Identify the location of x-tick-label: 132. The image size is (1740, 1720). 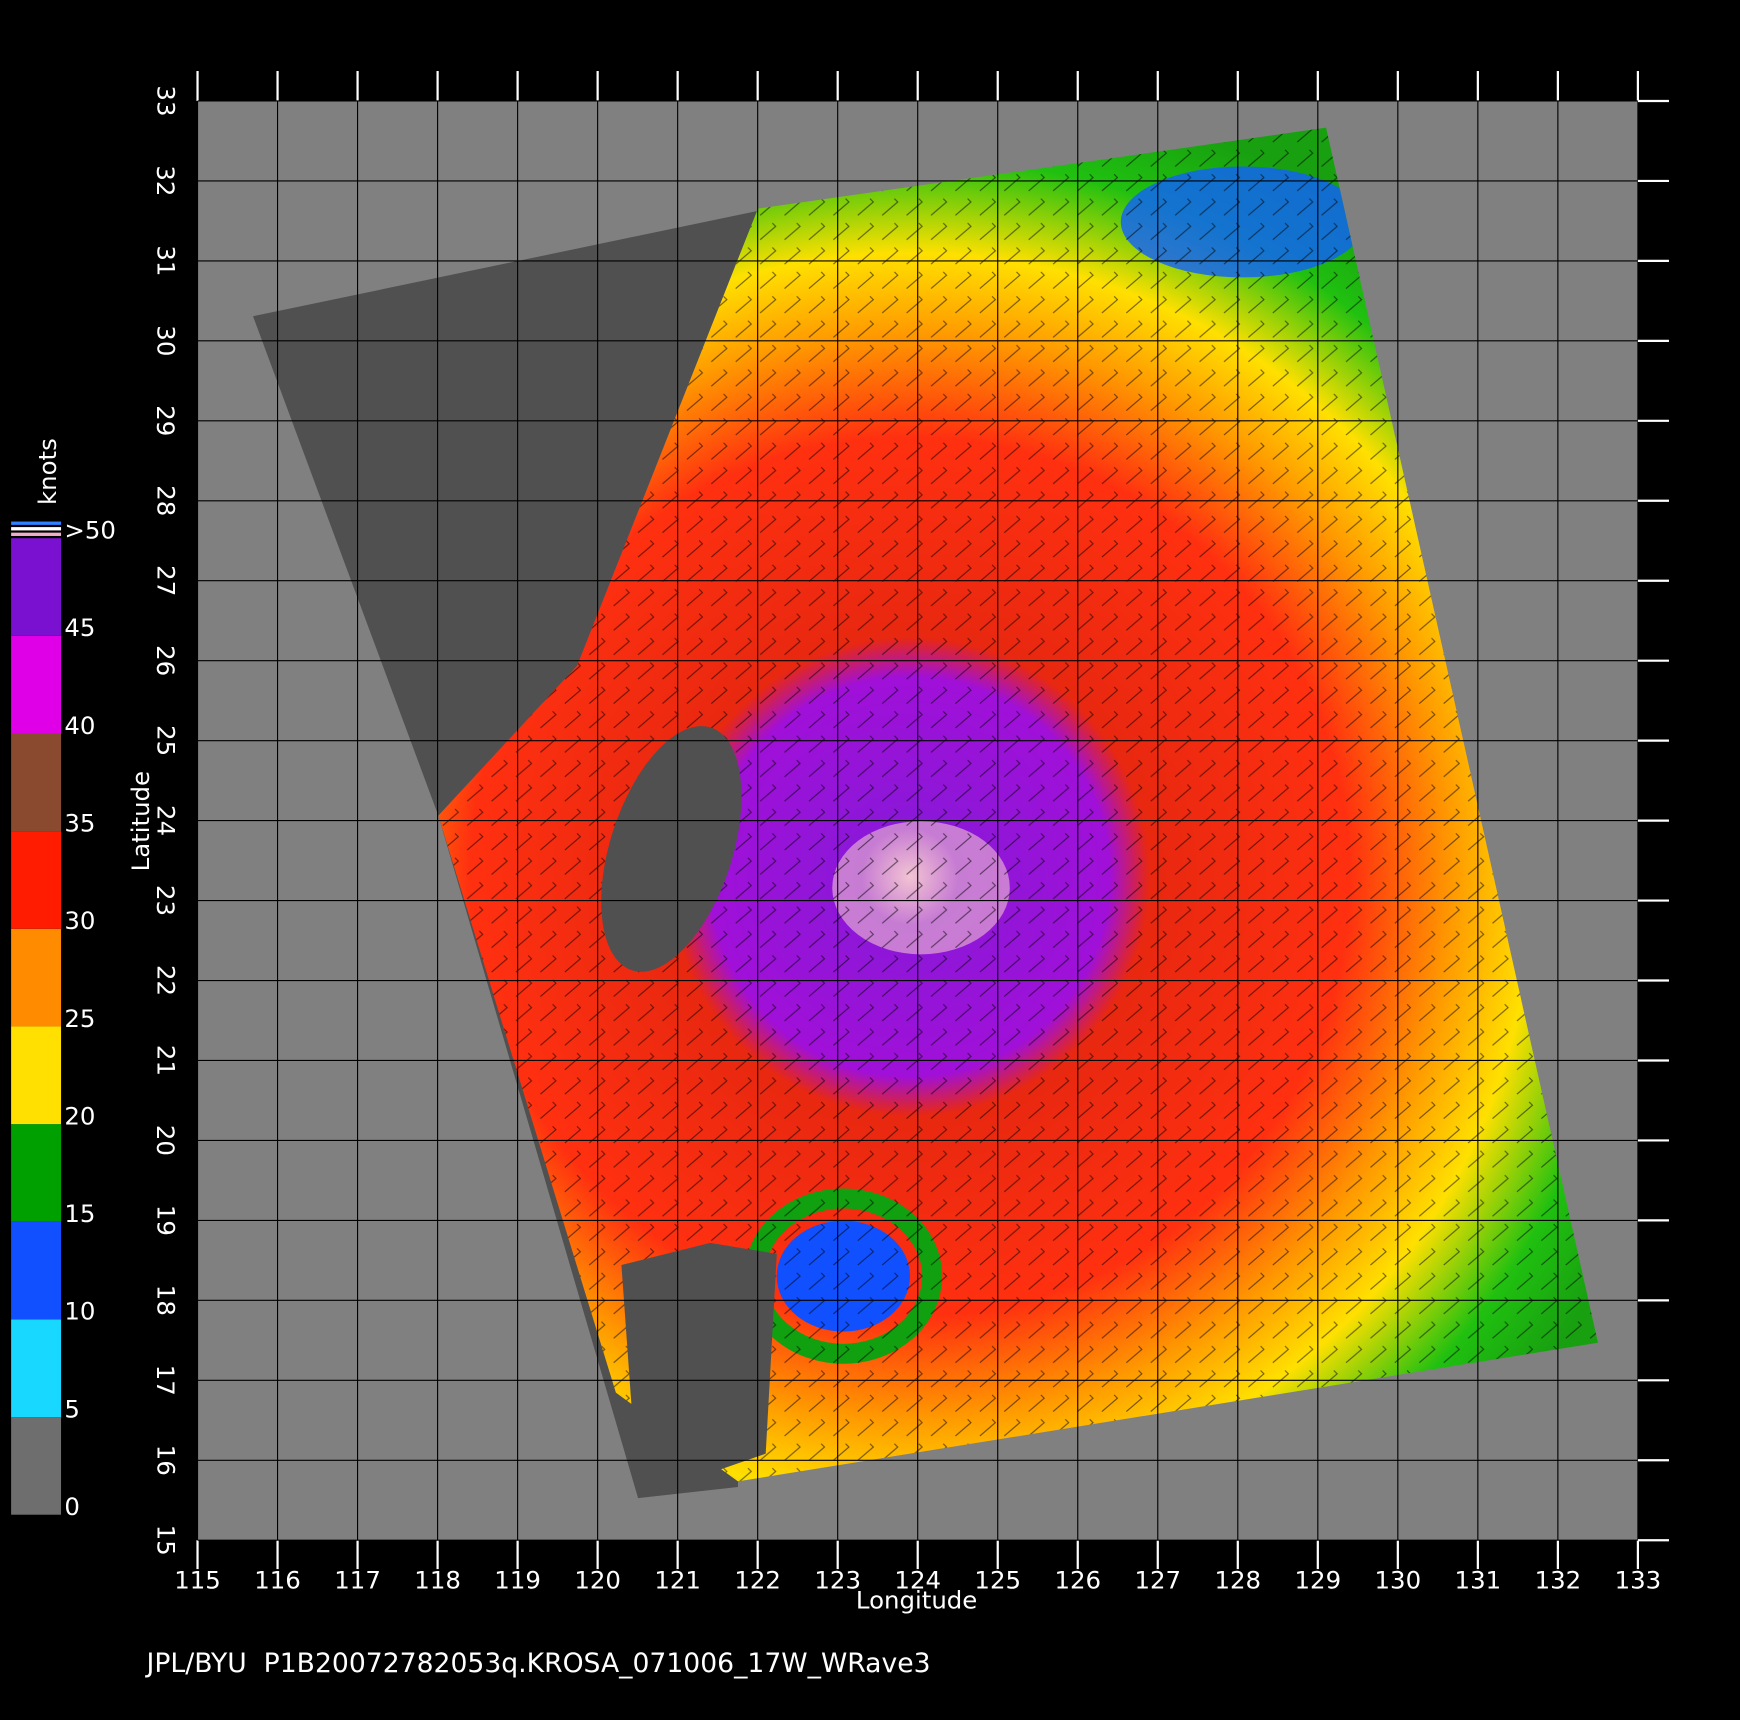
(1558, 1579).